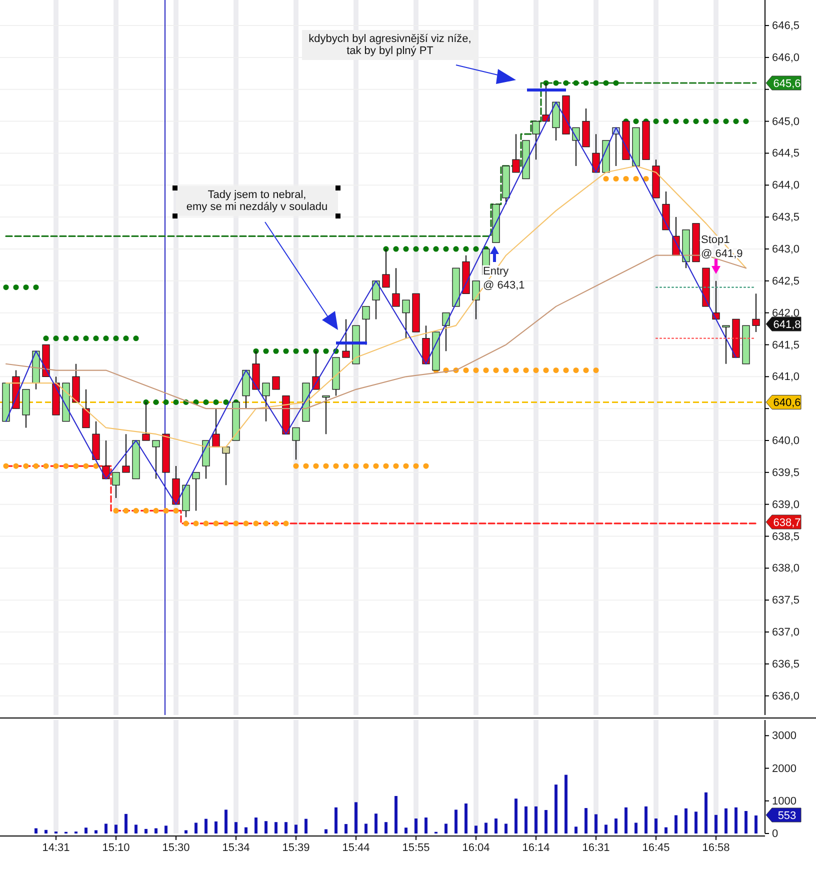  What do you see at coordinates (596, 848) in the screenshot?
I see `x-tick-label: 16:31` at bounding box center [596, 848].